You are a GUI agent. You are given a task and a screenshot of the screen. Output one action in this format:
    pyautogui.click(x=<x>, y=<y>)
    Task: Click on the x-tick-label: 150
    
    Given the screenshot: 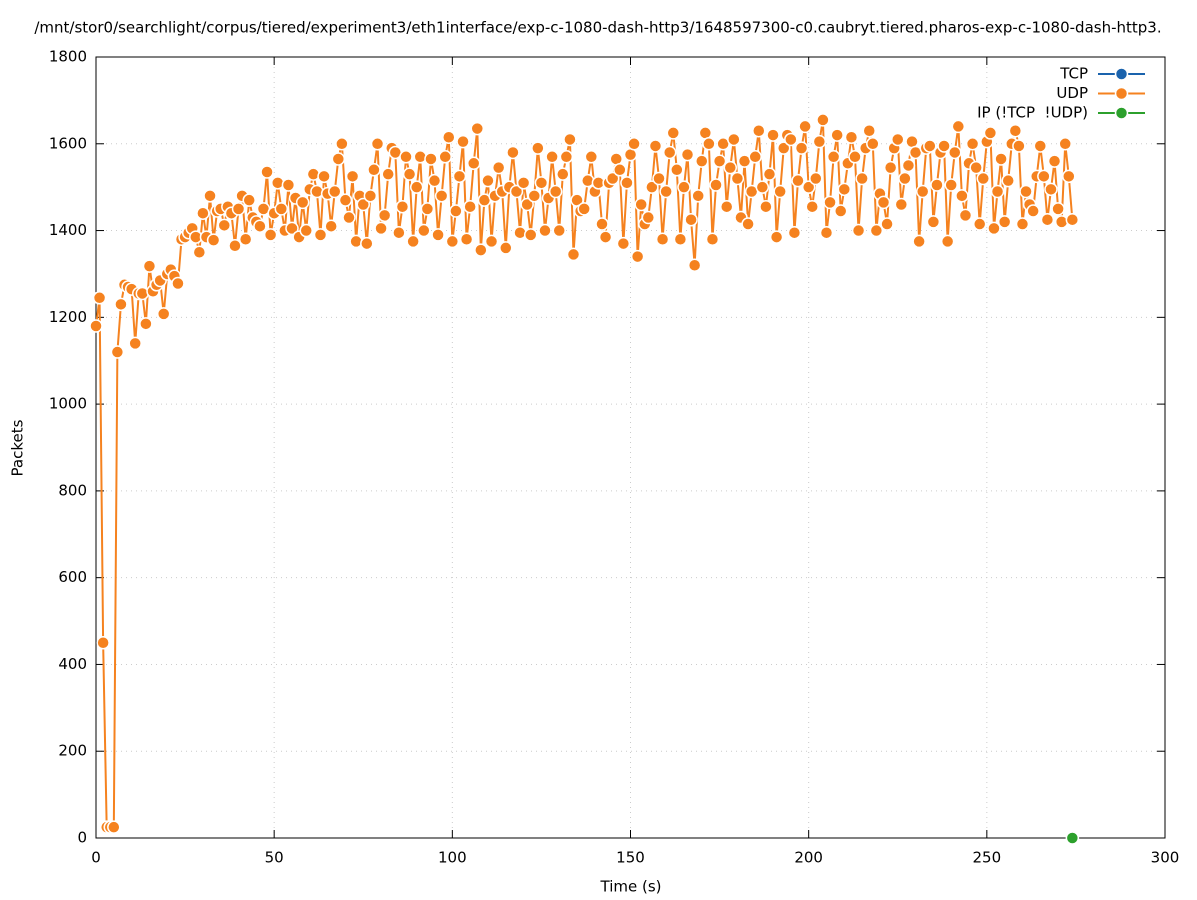 What is the action you would take?
    pyautogui.click(x=630, y=858)
    